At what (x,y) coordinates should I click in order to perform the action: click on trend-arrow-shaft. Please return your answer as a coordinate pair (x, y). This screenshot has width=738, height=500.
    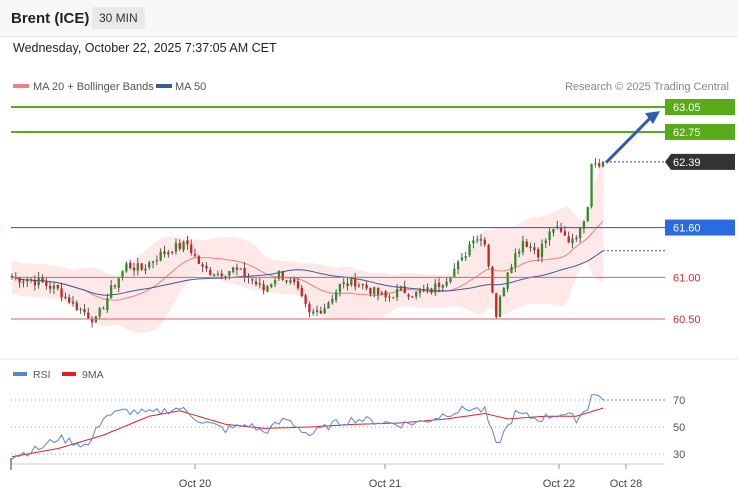
    Looking at the image, I should click on (628, 140).